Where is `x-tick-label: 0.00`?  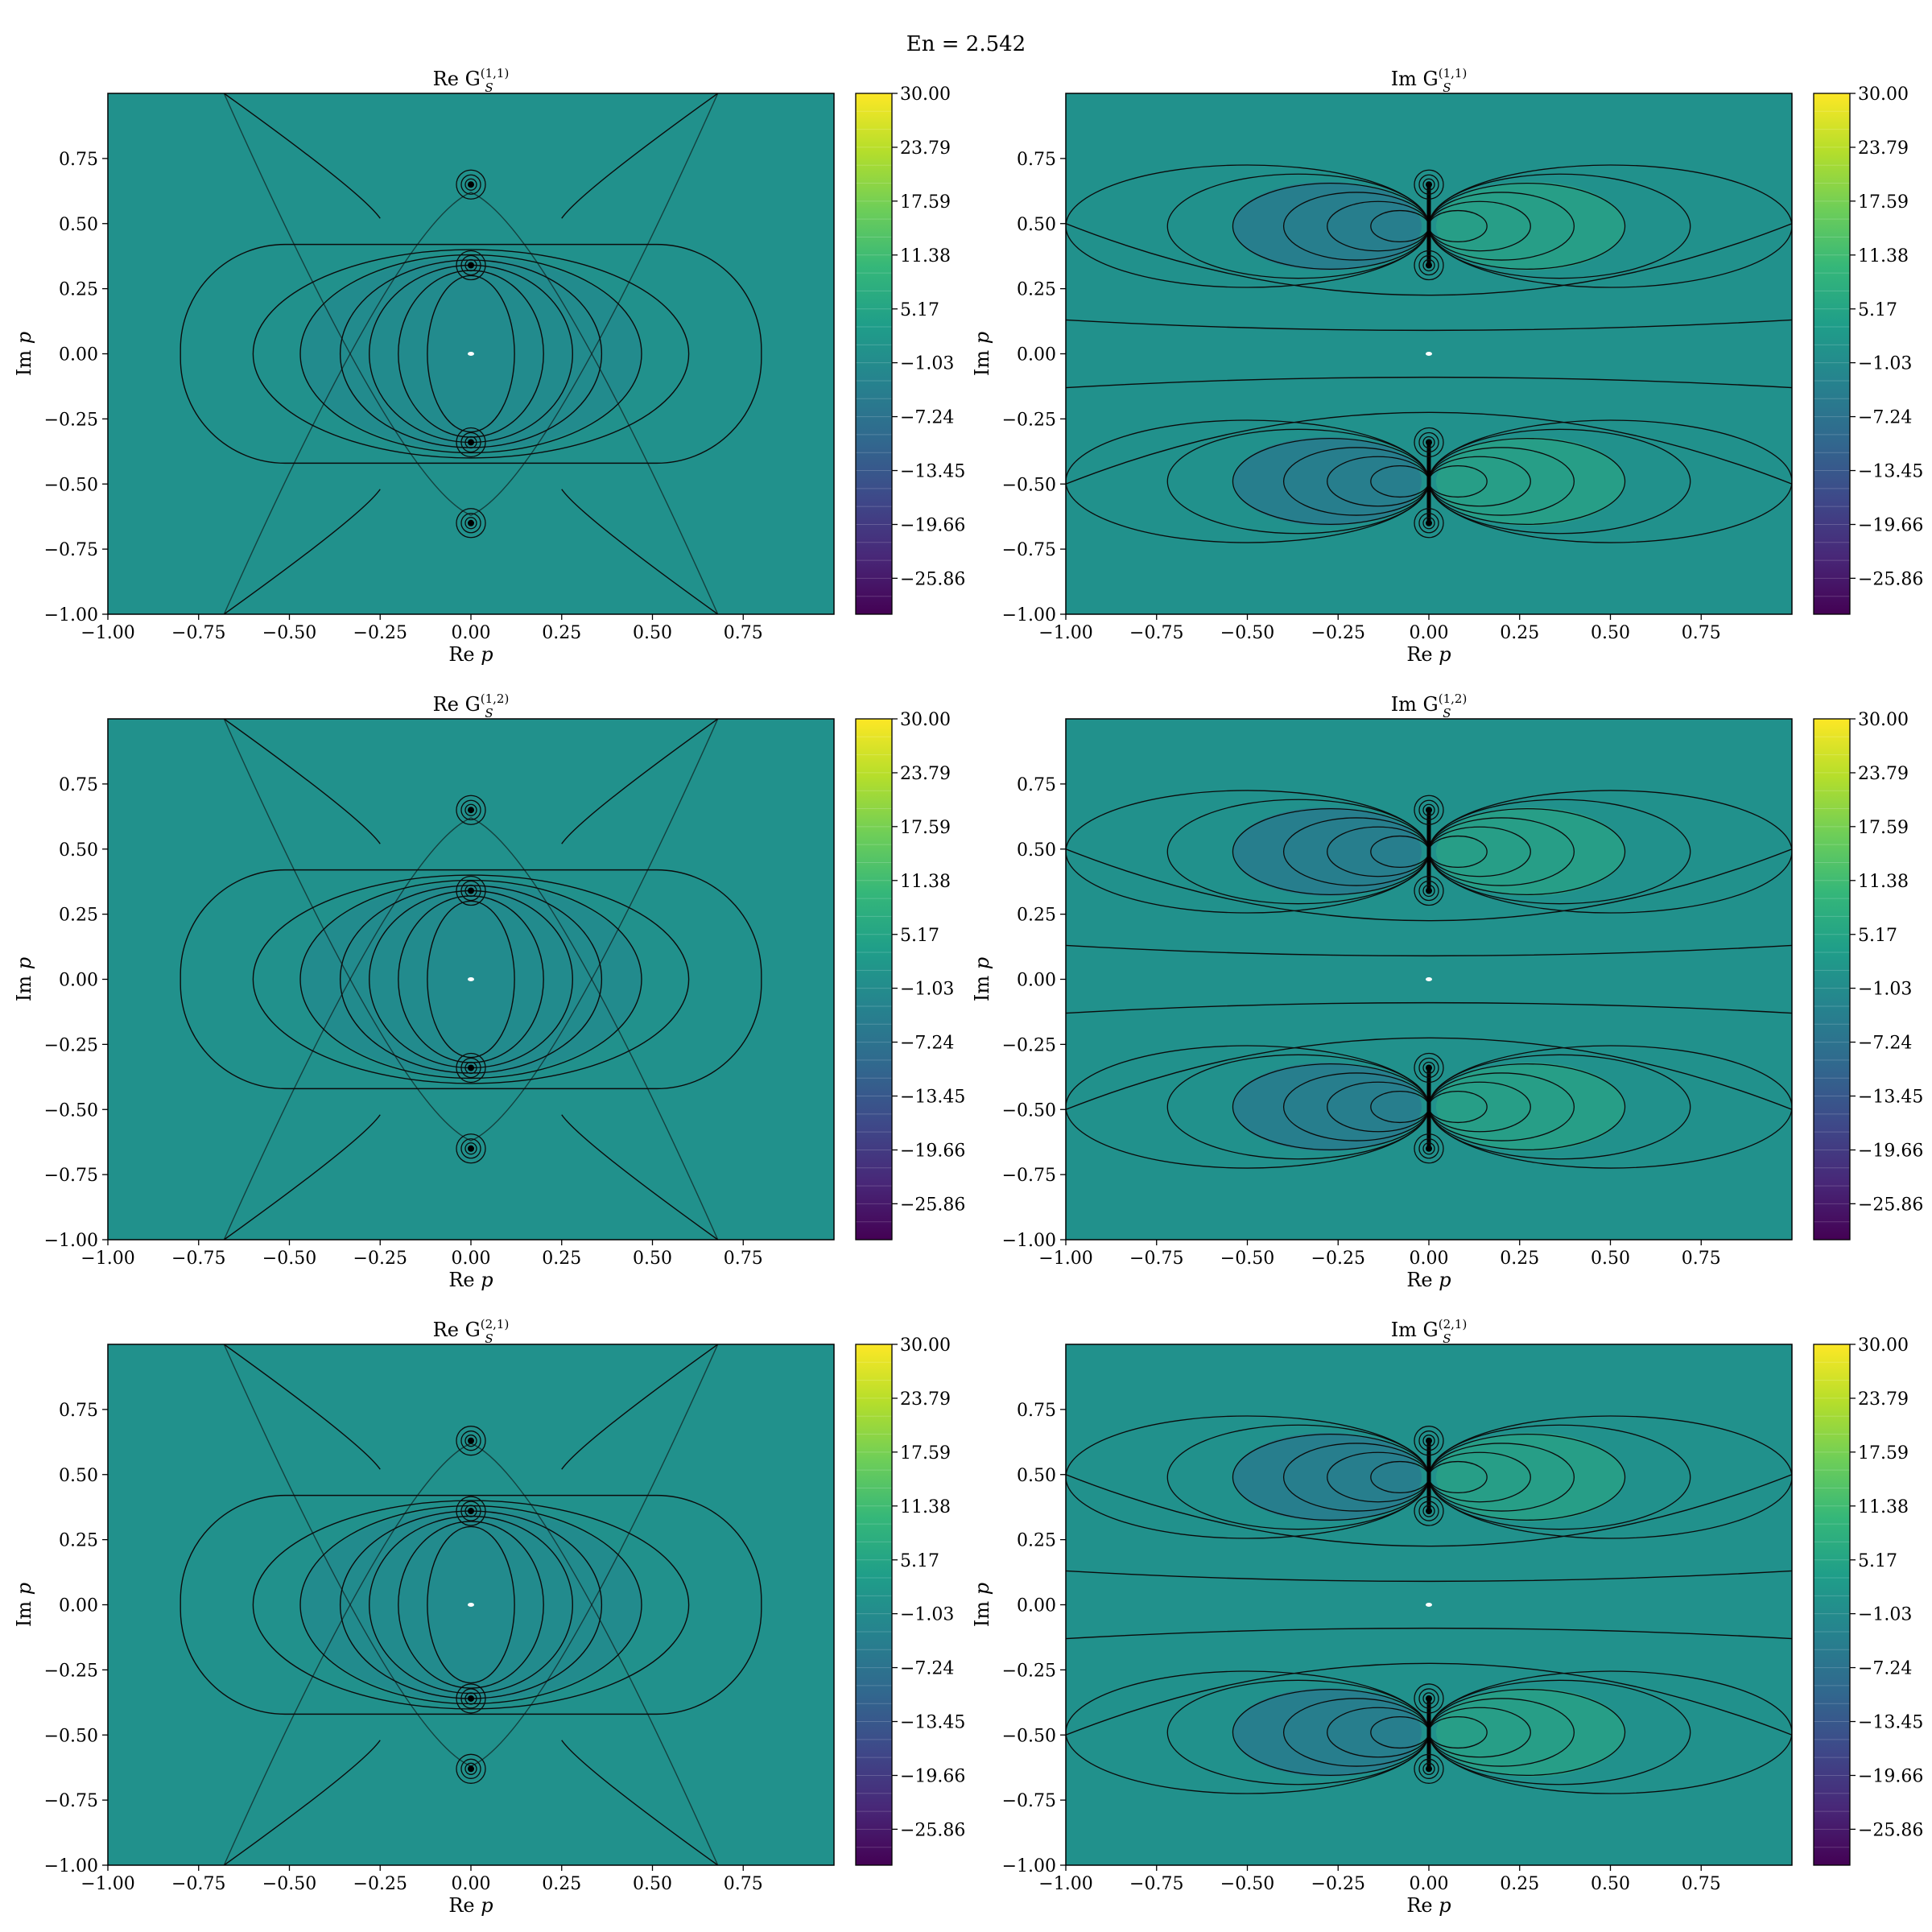
x-tick-label: 0.00 is located at coordinates (471, 1259).